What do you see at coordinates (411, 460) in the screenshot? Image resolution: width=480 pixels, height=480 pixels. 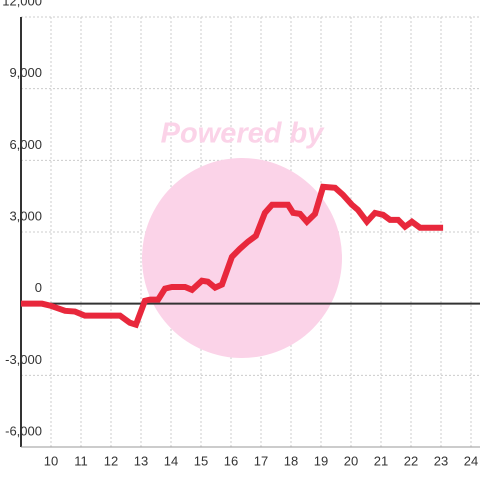 I see `x-tick-label: 22` at bounding box center [411, 460].